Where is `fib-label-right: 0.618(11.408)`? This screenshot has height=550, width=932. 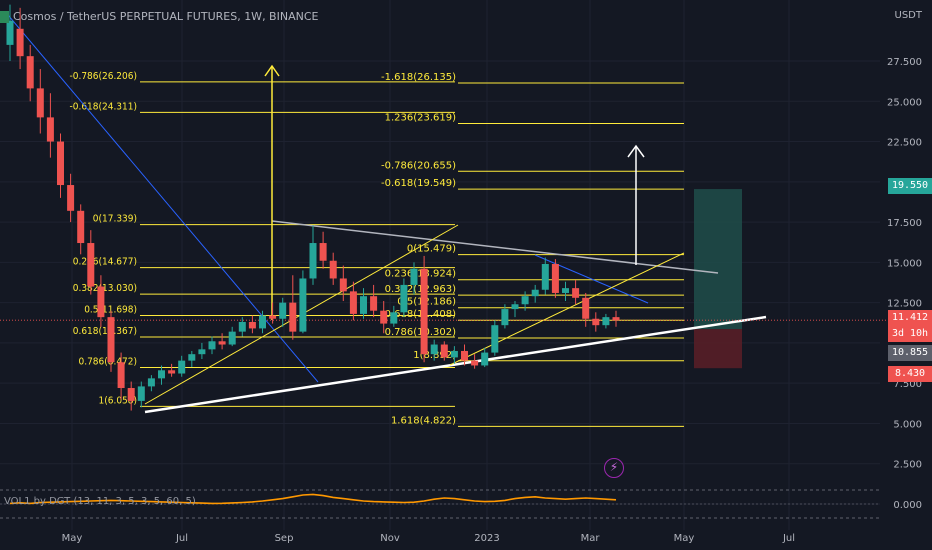 fib-label-right: 0.618(11.408) is located at coordinates (421, 314).